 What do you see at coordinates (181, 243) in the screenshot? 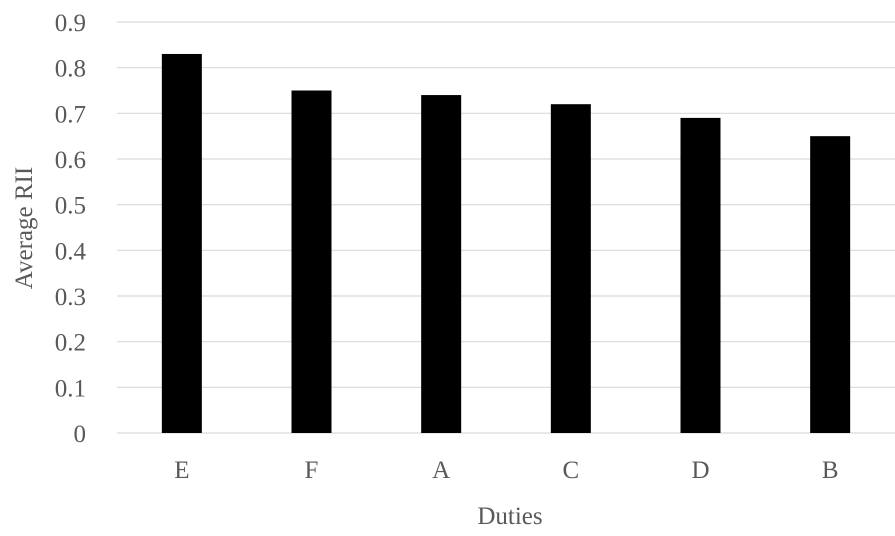
I see `bar-e` at bounding box center [181, 243].